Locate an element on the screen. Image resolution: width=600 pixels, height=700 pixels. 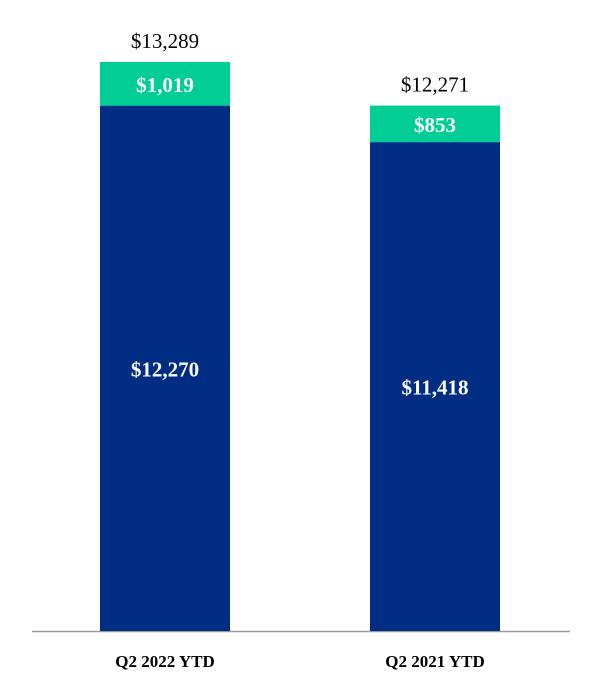
x-tick-label: Q2 2022 YTD is located at coordinates (165, 661).